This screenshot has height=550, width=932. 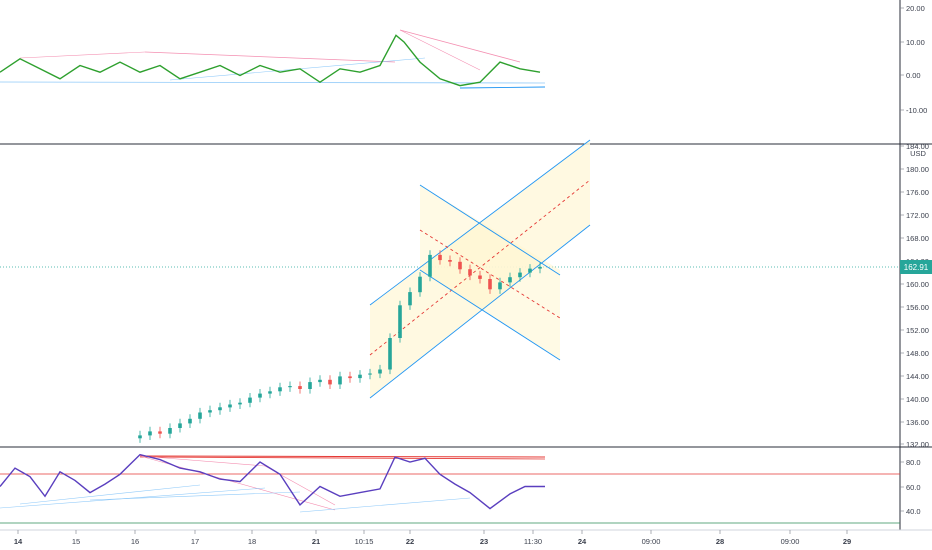 What do you see at coordinates (913, 487) in the screenshot?
I see `y-tick-label: 60.0` at bounding box center [913, 487].